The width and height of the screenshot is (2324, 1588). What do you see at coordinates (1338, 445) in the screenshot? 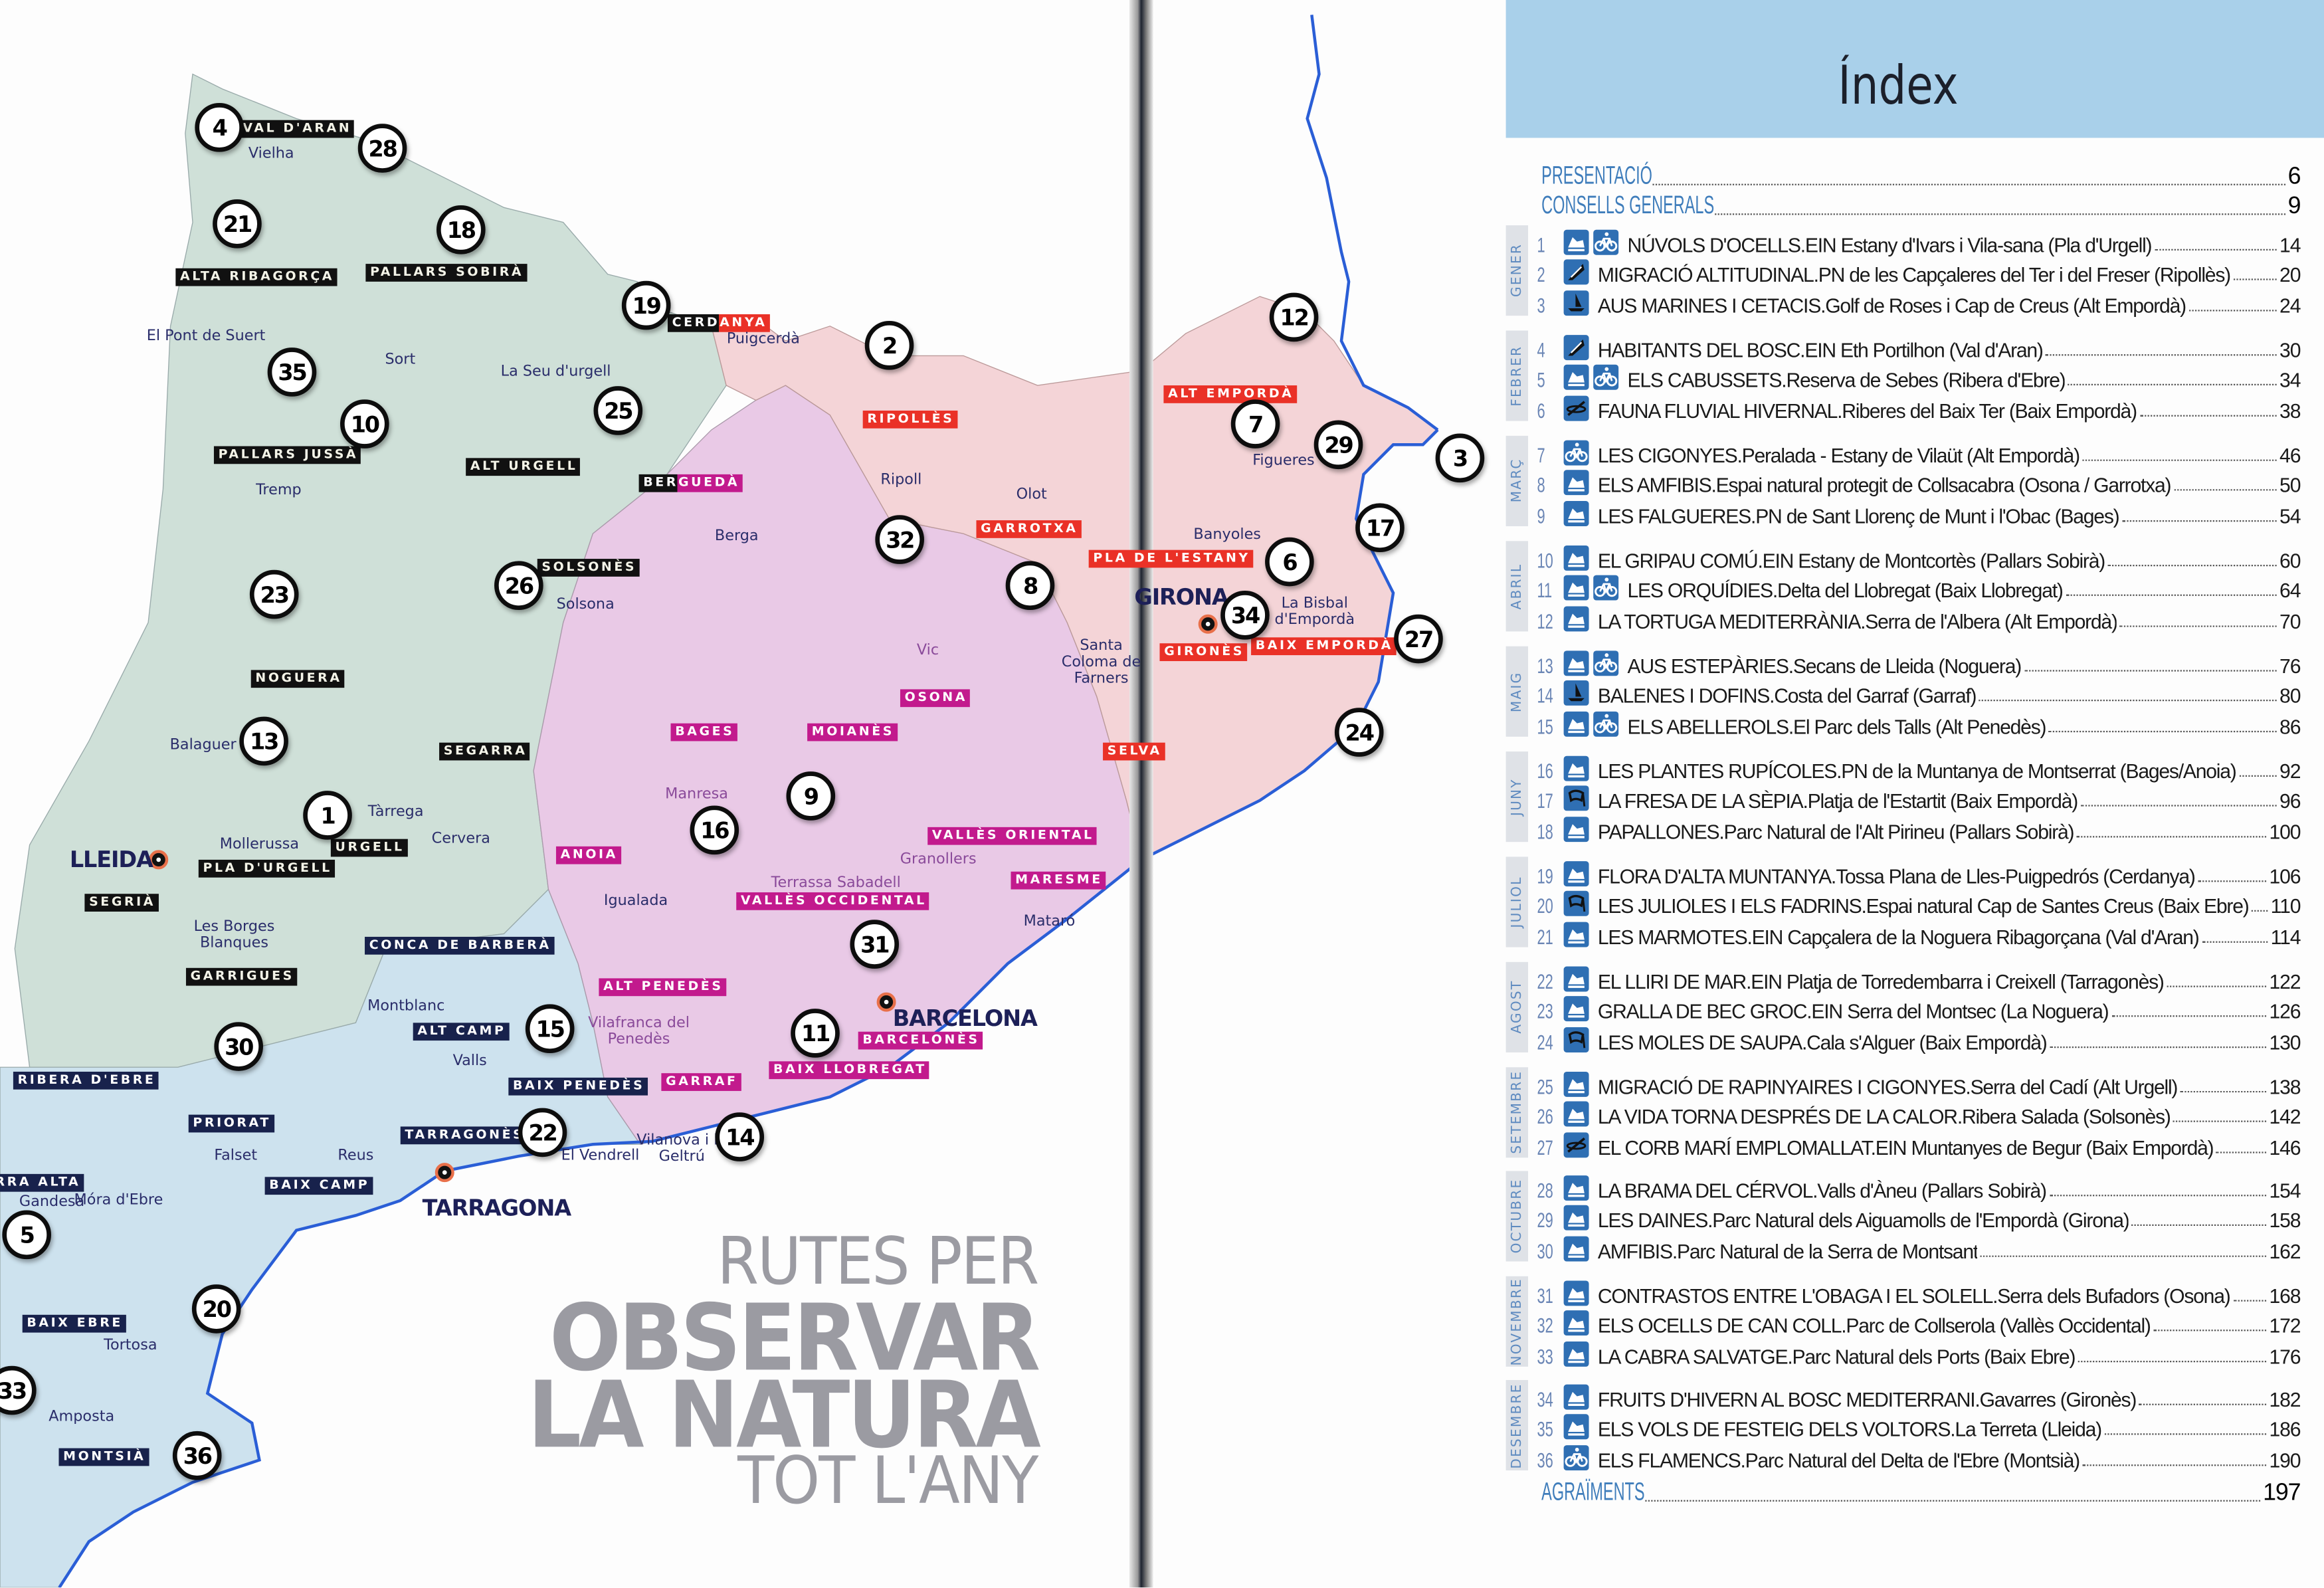
I see `route-marker: 29` at bounding box center [1338, 445].